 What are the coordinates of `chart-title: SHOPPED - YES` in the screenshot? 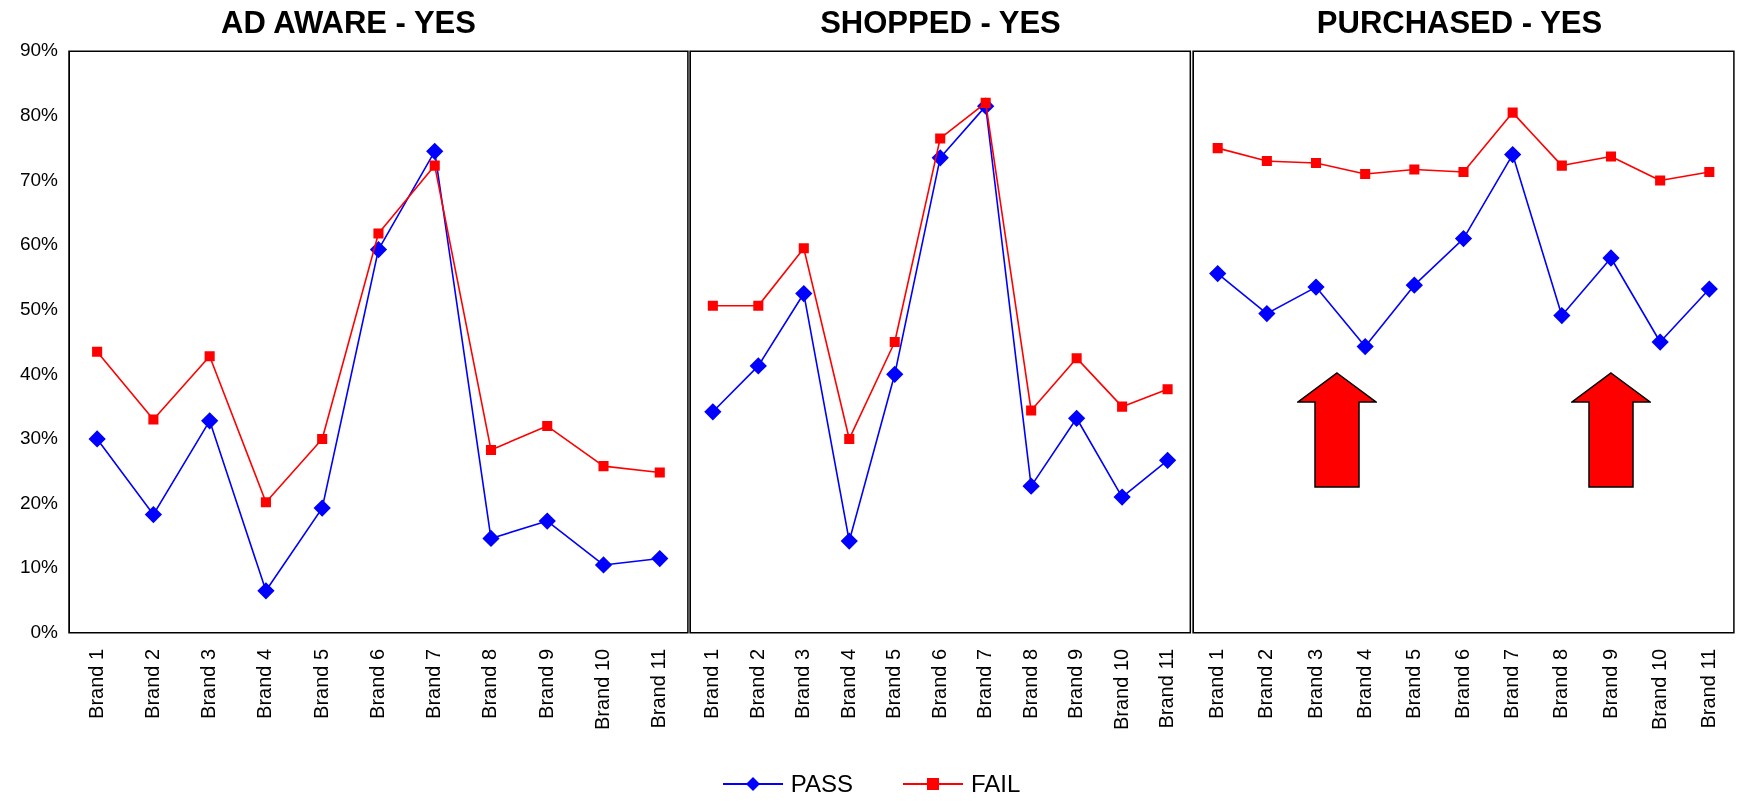 It's located at (940, 23).